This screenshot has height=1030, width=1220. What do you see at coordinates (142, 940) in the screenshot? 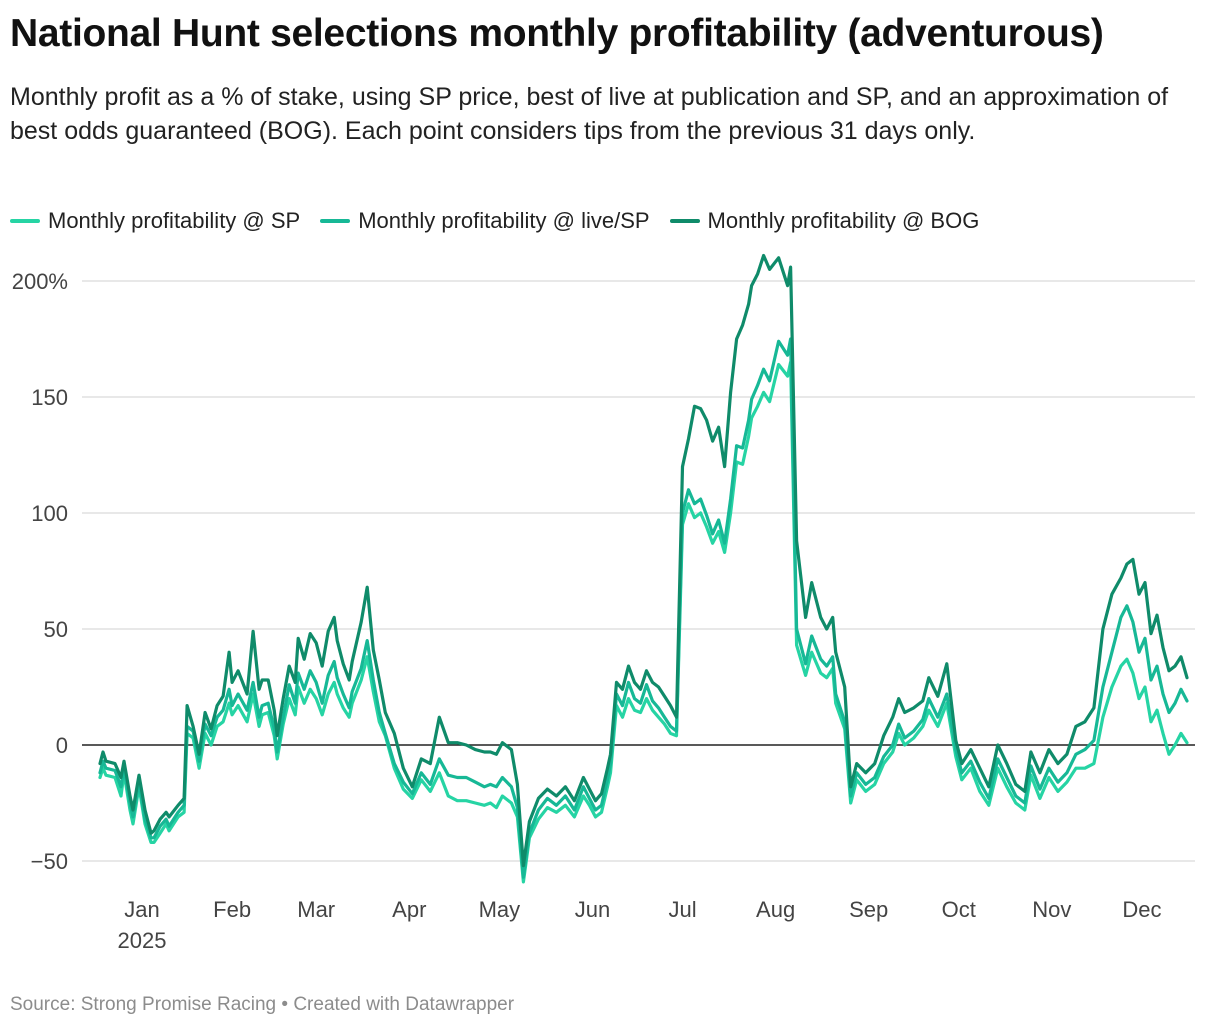
I see `x-tick-year-label: 2025` at bounding box center [142, 940].